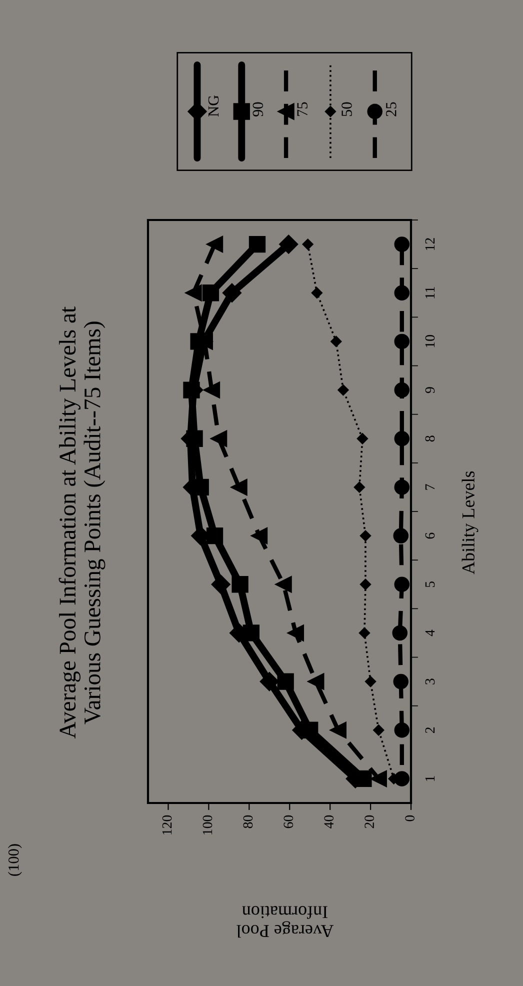  Describe the element at coordinates (82, 522) in the screenshot. I see `text: Average Pool Information at Ability Levels at Various Guessing Points (Audit--75 Items)` at that location.